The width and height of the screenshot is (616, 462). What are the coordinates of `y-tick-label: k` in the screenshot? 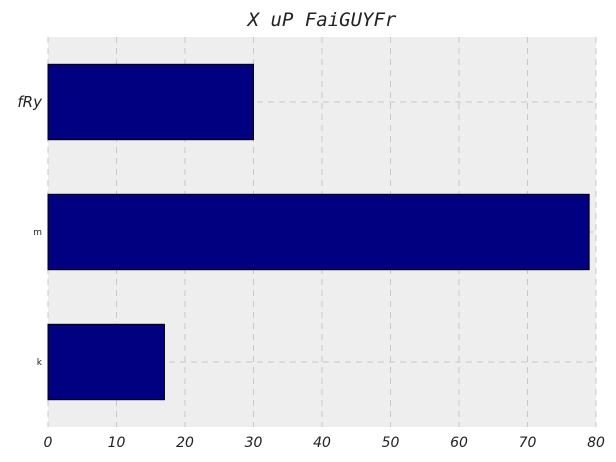 It's located at (40, 363).